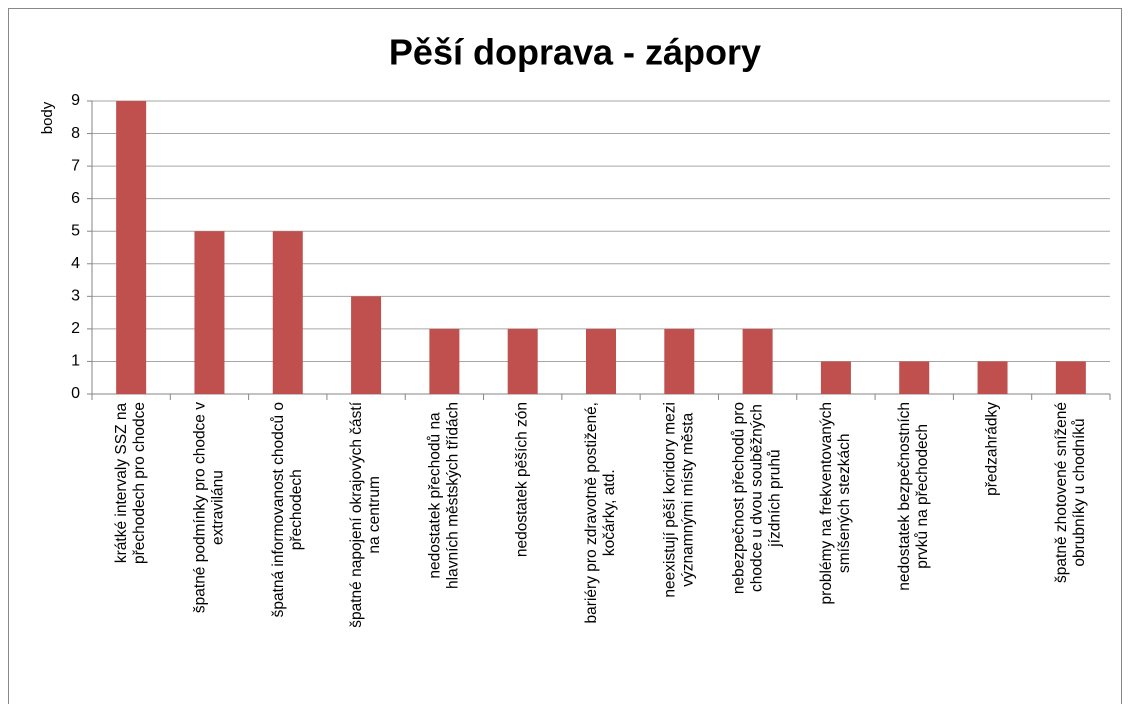 This screenshot has width=1130, height=704. I want to click on x-tick-label: špatné podmínky pro chodce v extravilánu, so click(209, 508).